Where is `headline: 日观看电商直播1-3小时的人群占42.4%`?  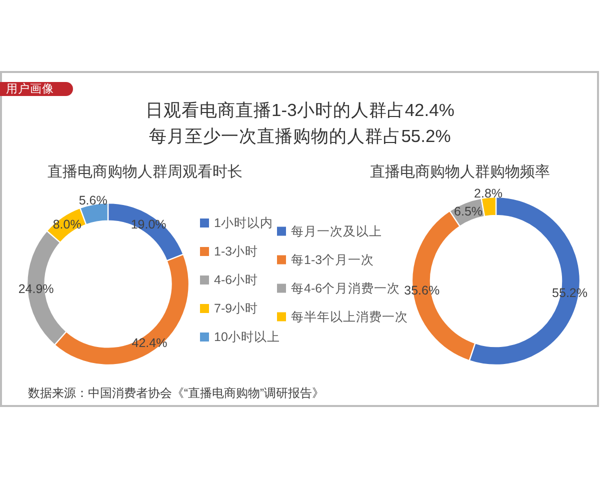 headline: 日观看电商直播1-3小时的人群占42.4% is located at coordinates (300, 110).